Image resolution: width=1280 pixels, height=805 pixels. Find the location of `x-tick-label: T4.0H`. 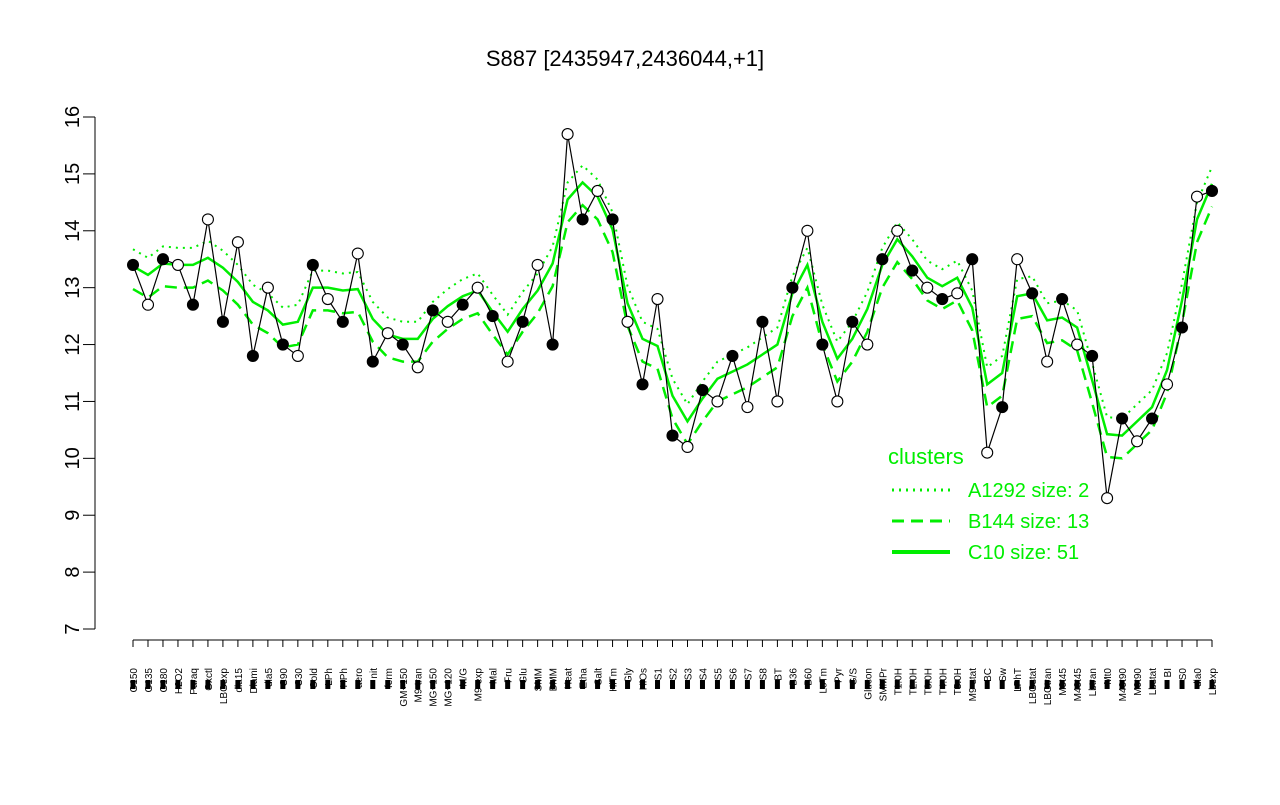

x-tick-label: T4.0H is located at coordinates (943, 681).